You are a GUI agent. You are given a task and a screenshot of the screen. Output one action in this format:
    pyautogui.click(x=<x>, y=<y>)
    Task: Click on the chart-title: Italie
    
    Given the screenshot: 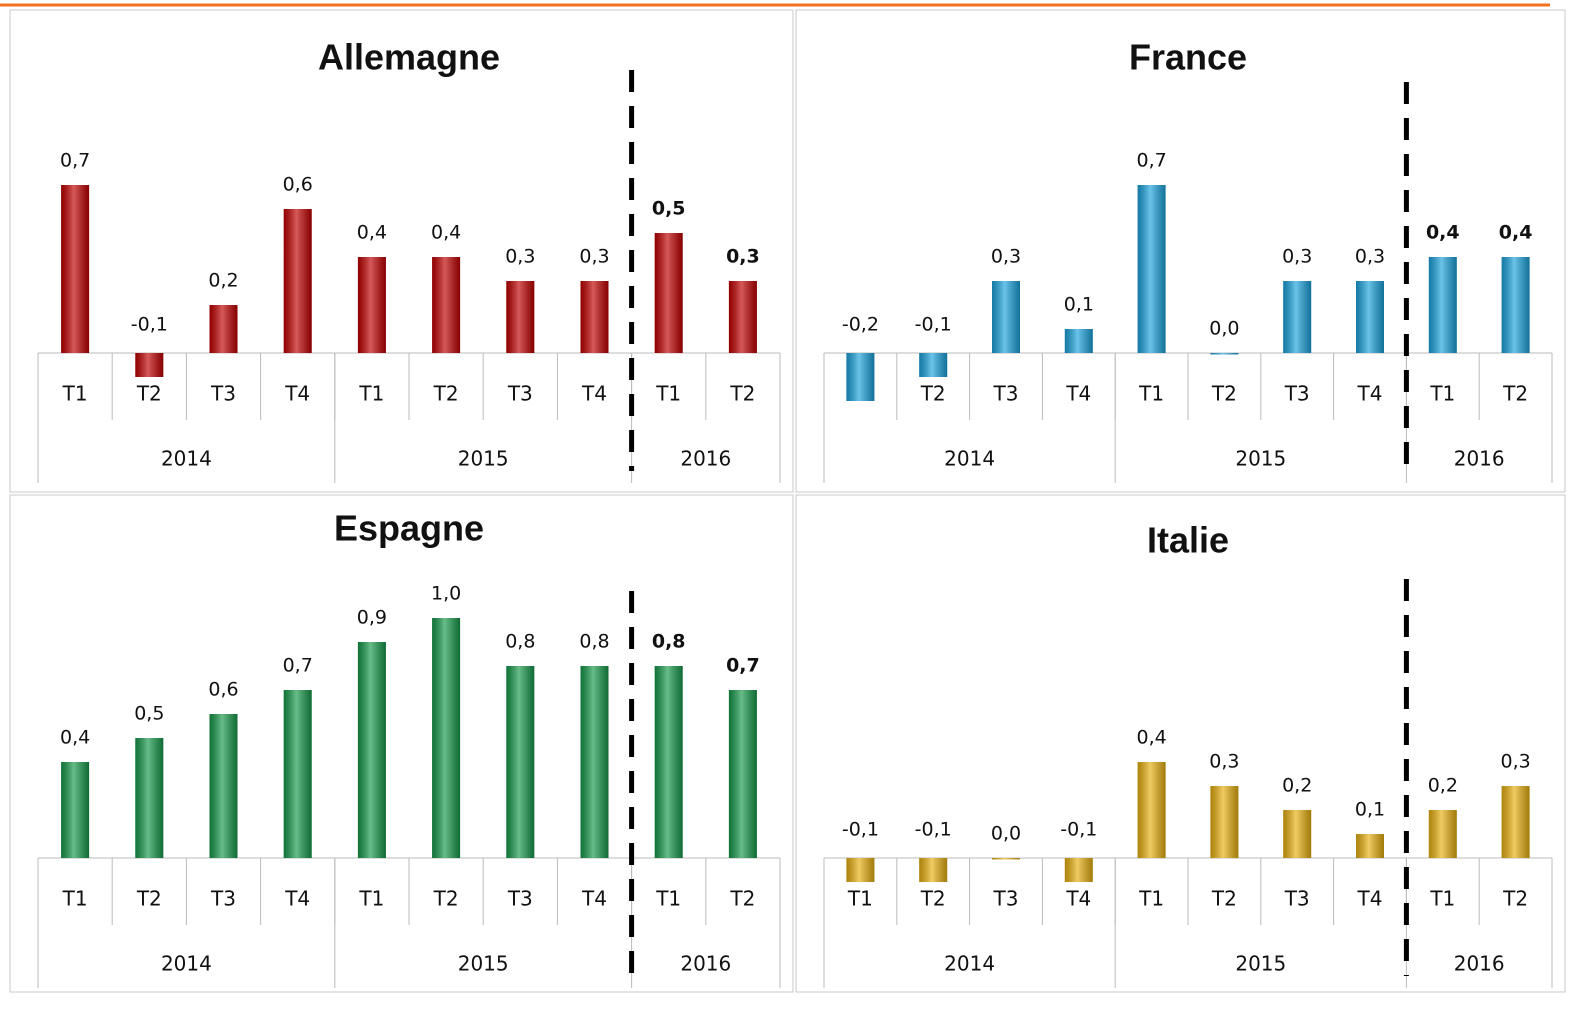 What is the action you would take?
    pyautogui.click(x=1188, y=540)
    